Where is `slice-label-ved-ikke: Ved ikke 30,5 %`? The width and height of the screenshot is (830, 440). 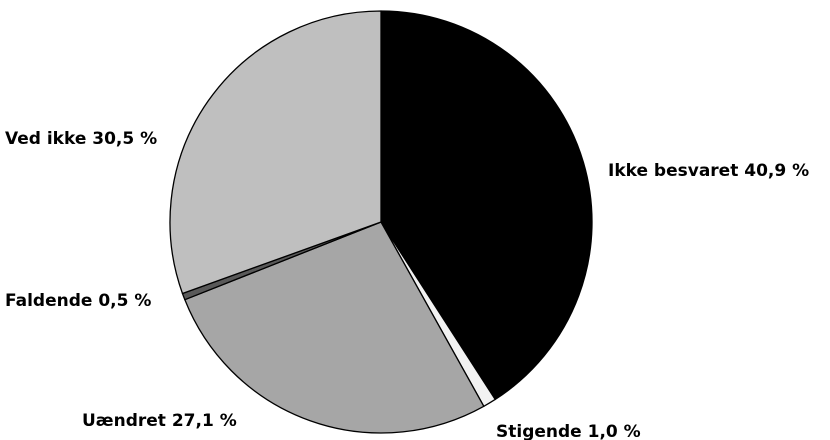
slice-label-ved-ikke: Ved ikke 30,5 % is located at coordinates (81, 139).